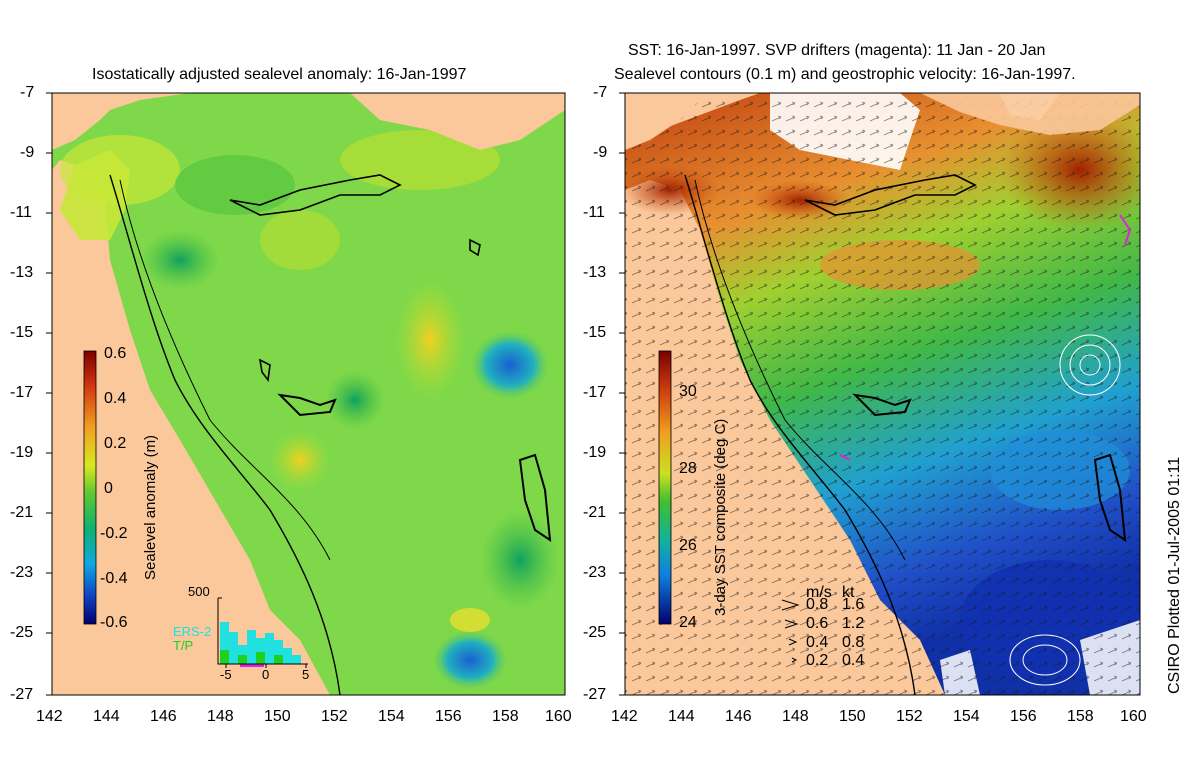 This screenshot has width=1200, height=780. What do you see at coordinates (115, 353) in the screenshot?
I see `colorbar-tick: 0.6` at bounding box center [115, 353].